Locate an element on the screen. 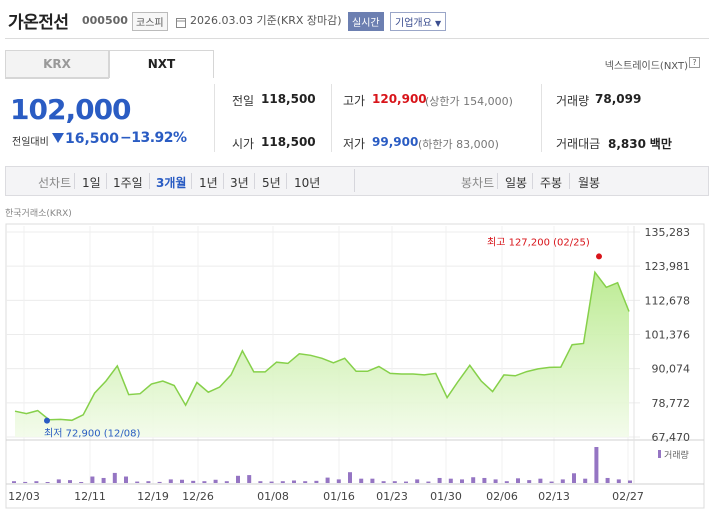  period-1y: 1년 is located at coordinates (208, 183).